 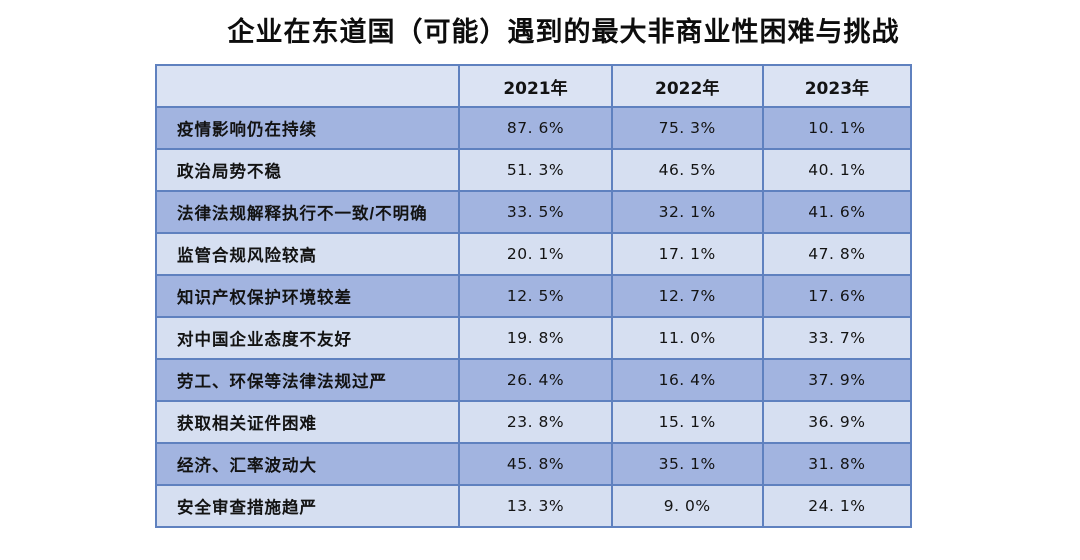 I want to click on value-cell-2021: 87. 6%, so click(x=535, y=128).